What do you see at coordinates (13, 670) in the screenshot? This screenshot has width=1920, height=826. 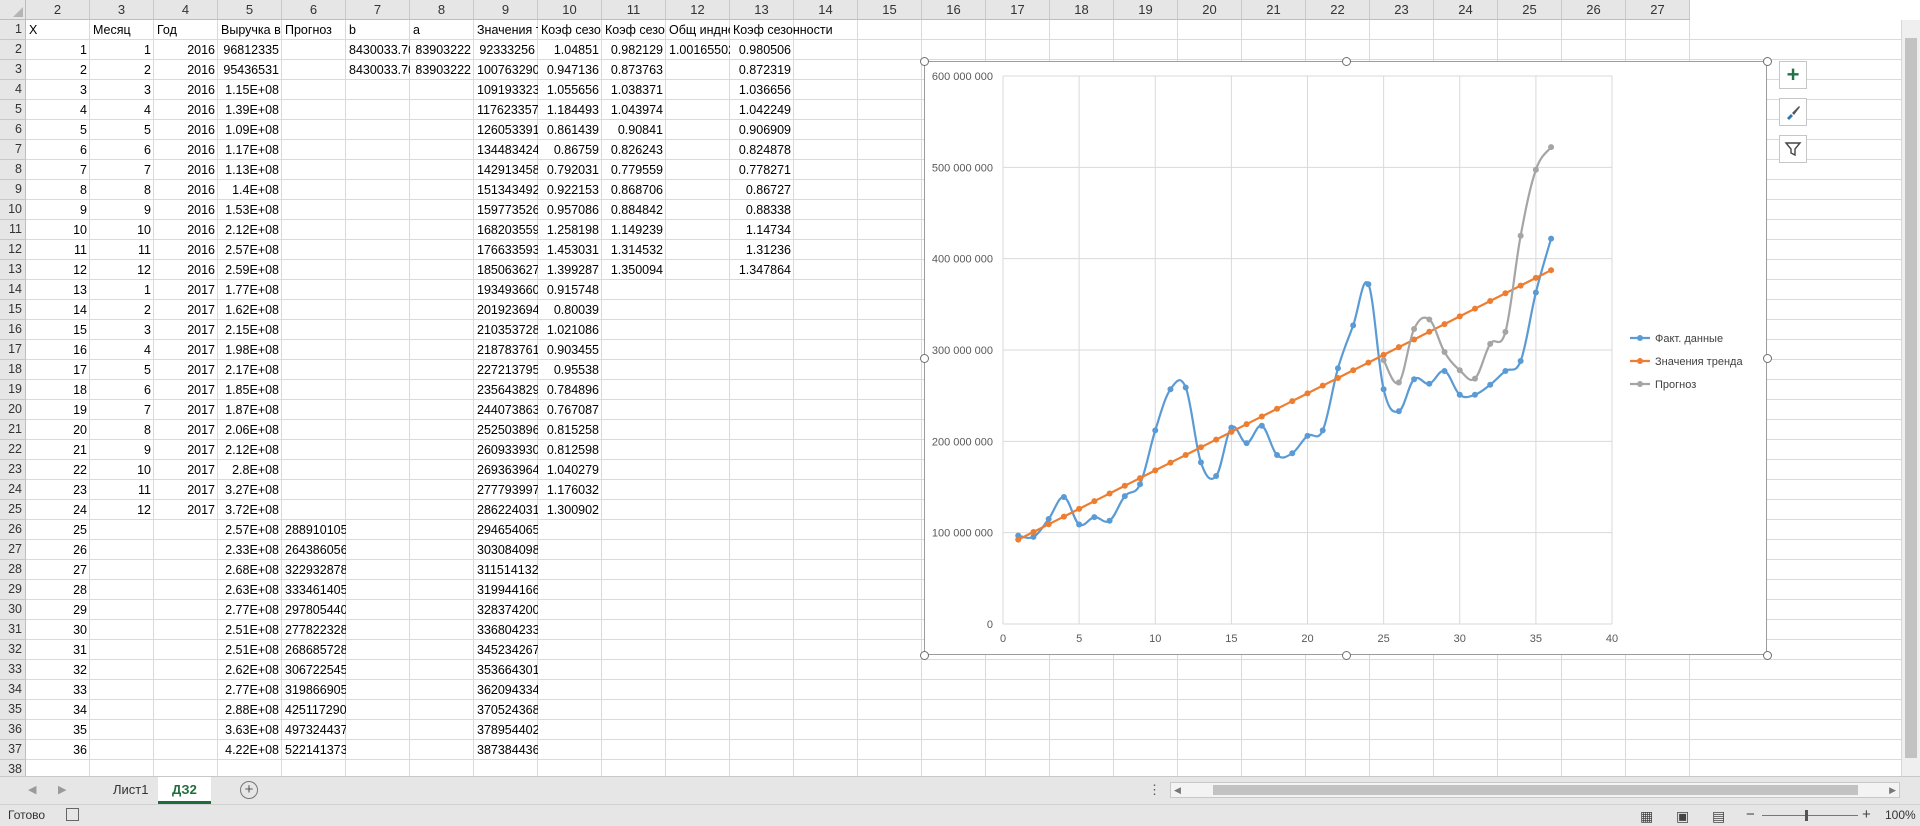 I see `row-header: 33` at bounding box center [13, 670].